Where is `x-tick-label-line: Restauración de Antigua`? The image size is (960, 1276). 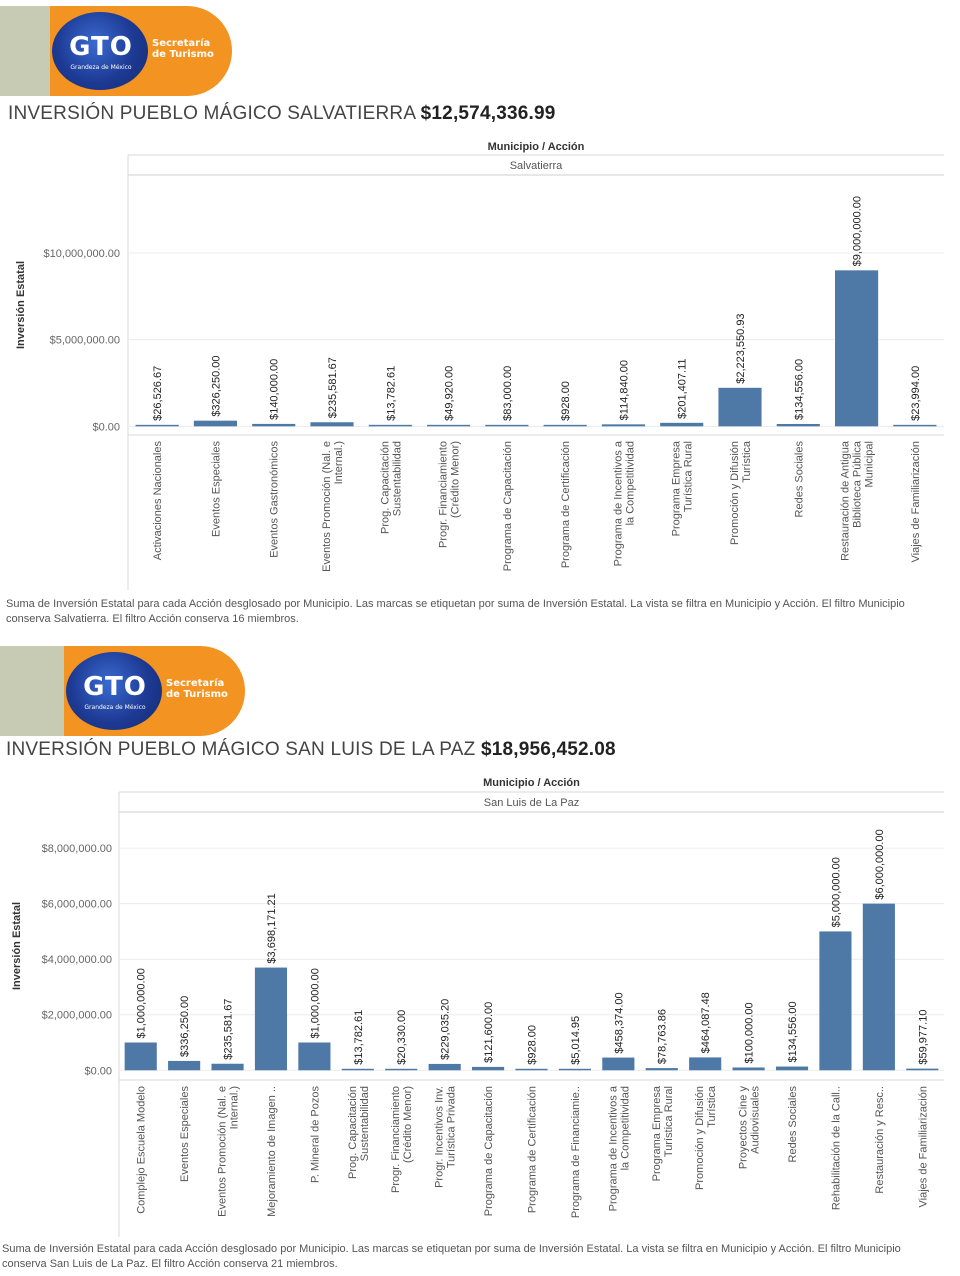 x-tick-label-line: Restauración de Antigua is located at coordinates (846, 500).